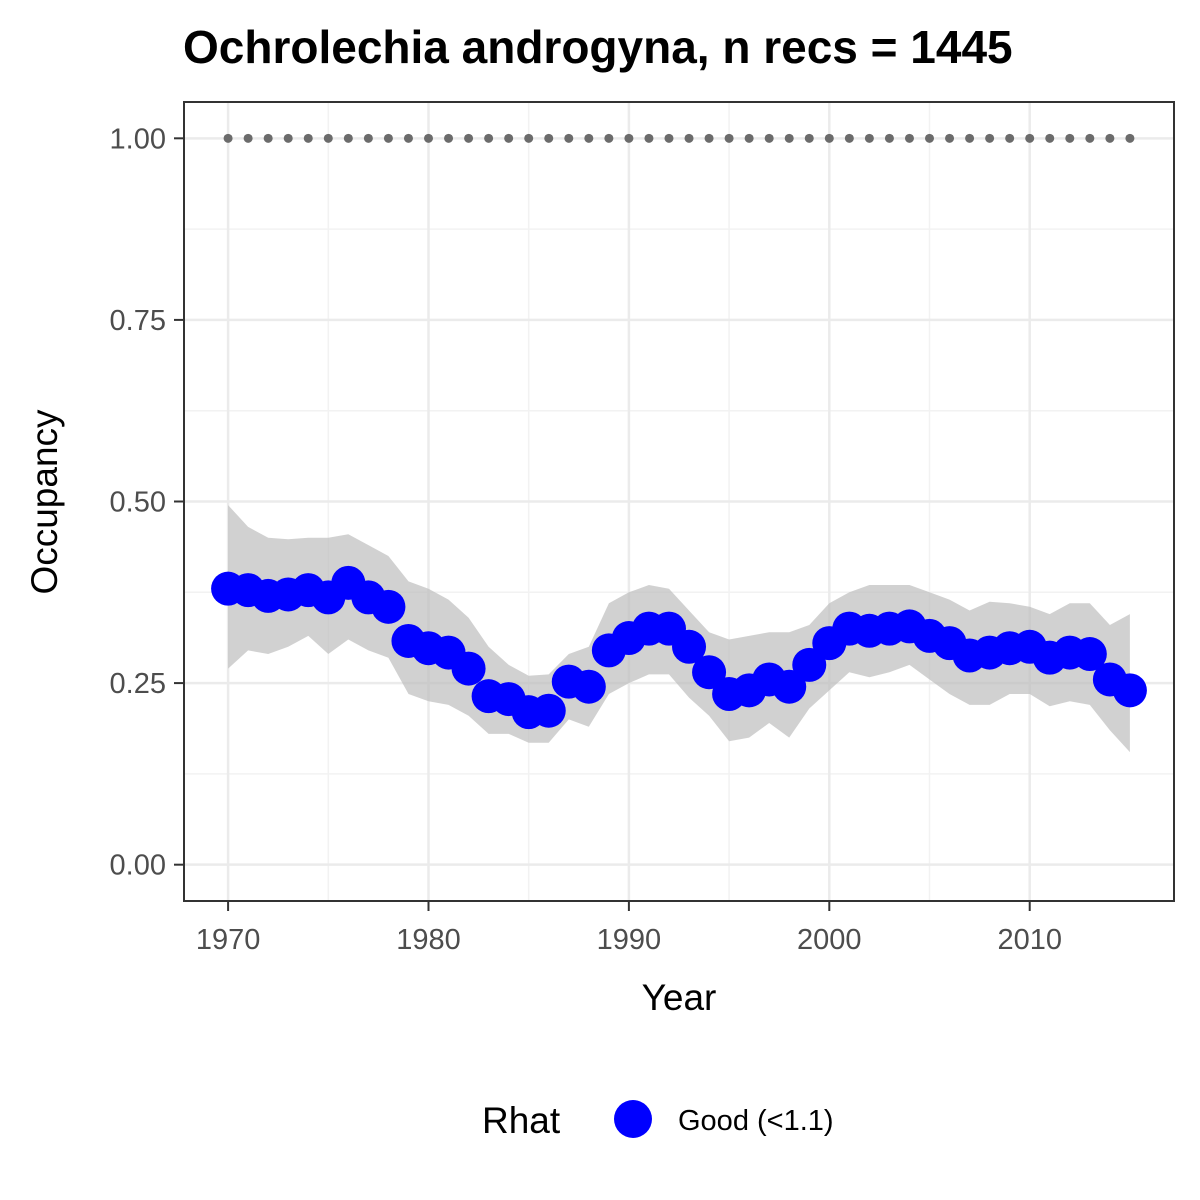 This screenshot has width=1200, height=1200. Describe the element at coordinates (633, 1119) in the screenshot. I see `legend-key-good` at that location.